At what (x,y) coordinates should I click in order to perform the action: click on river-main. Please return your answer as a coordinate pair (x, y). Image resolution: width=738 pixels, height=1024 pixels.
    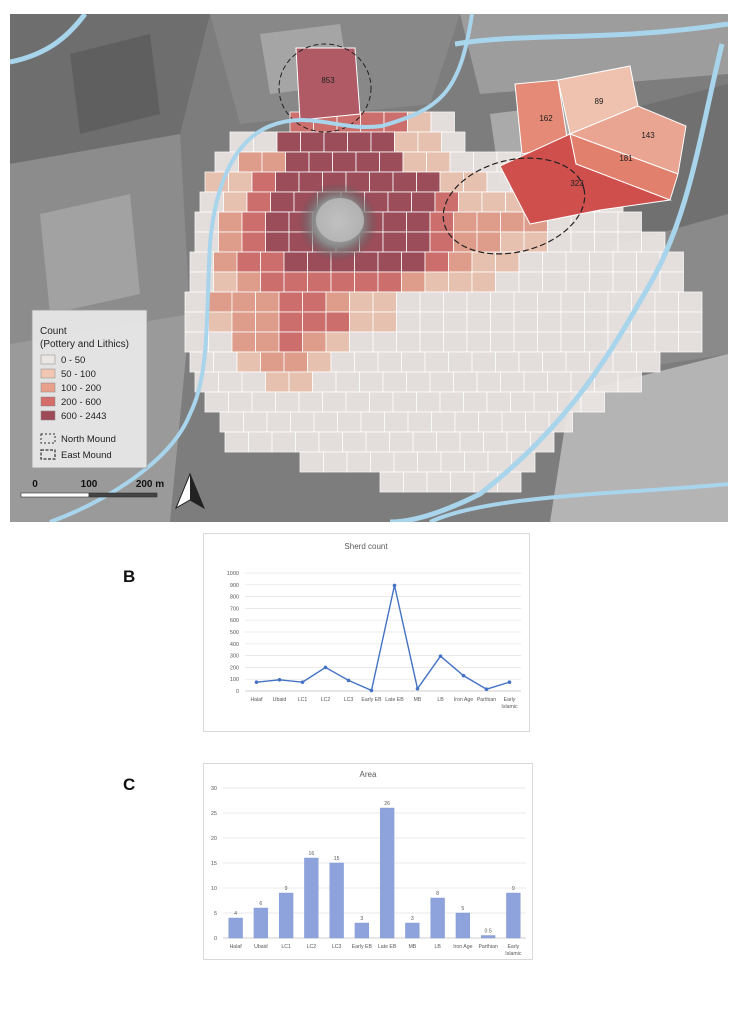
    Looking at the image, I should click on (48, 39).